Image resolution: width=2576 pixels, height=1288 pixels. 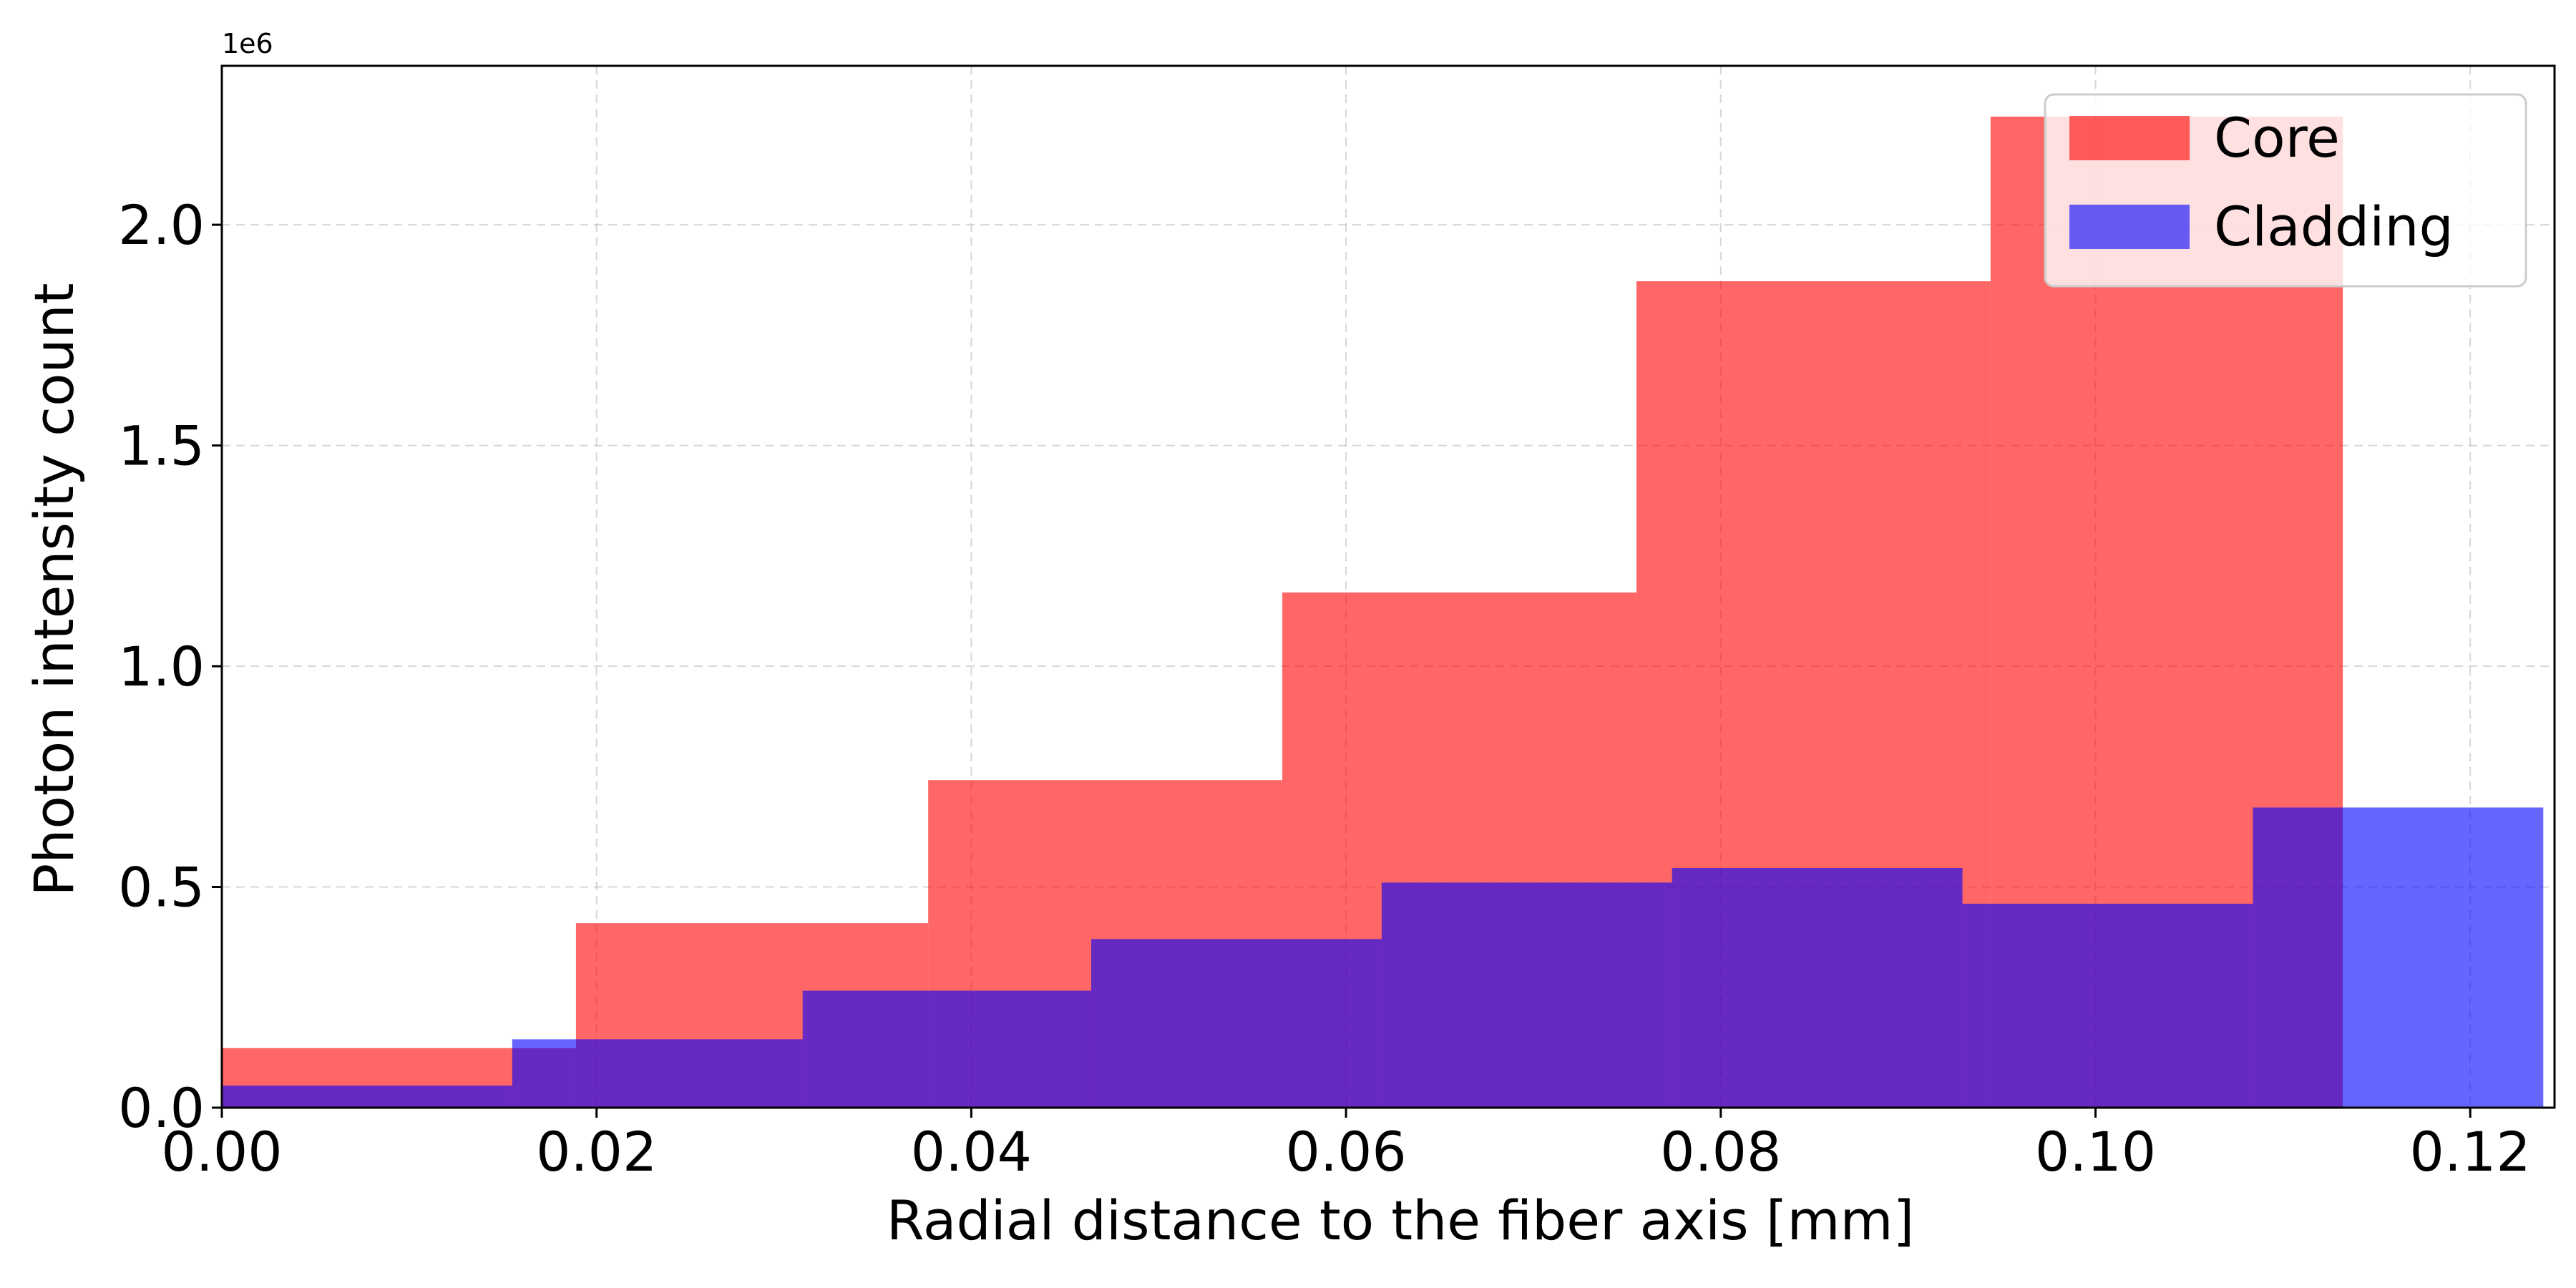 I want to click on y-tick-label: 1.0, so click(x=161, y=666).